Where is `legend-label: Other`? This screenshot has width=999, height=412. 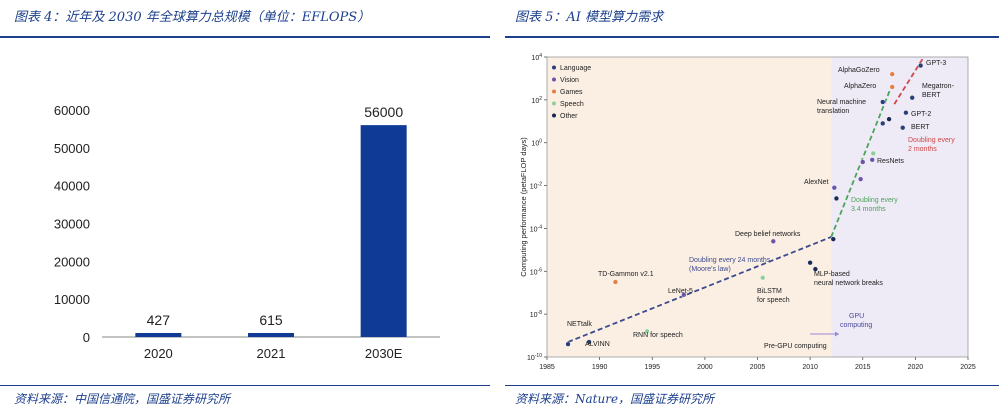
legend-label: Other is located at coordinates (569, 116).